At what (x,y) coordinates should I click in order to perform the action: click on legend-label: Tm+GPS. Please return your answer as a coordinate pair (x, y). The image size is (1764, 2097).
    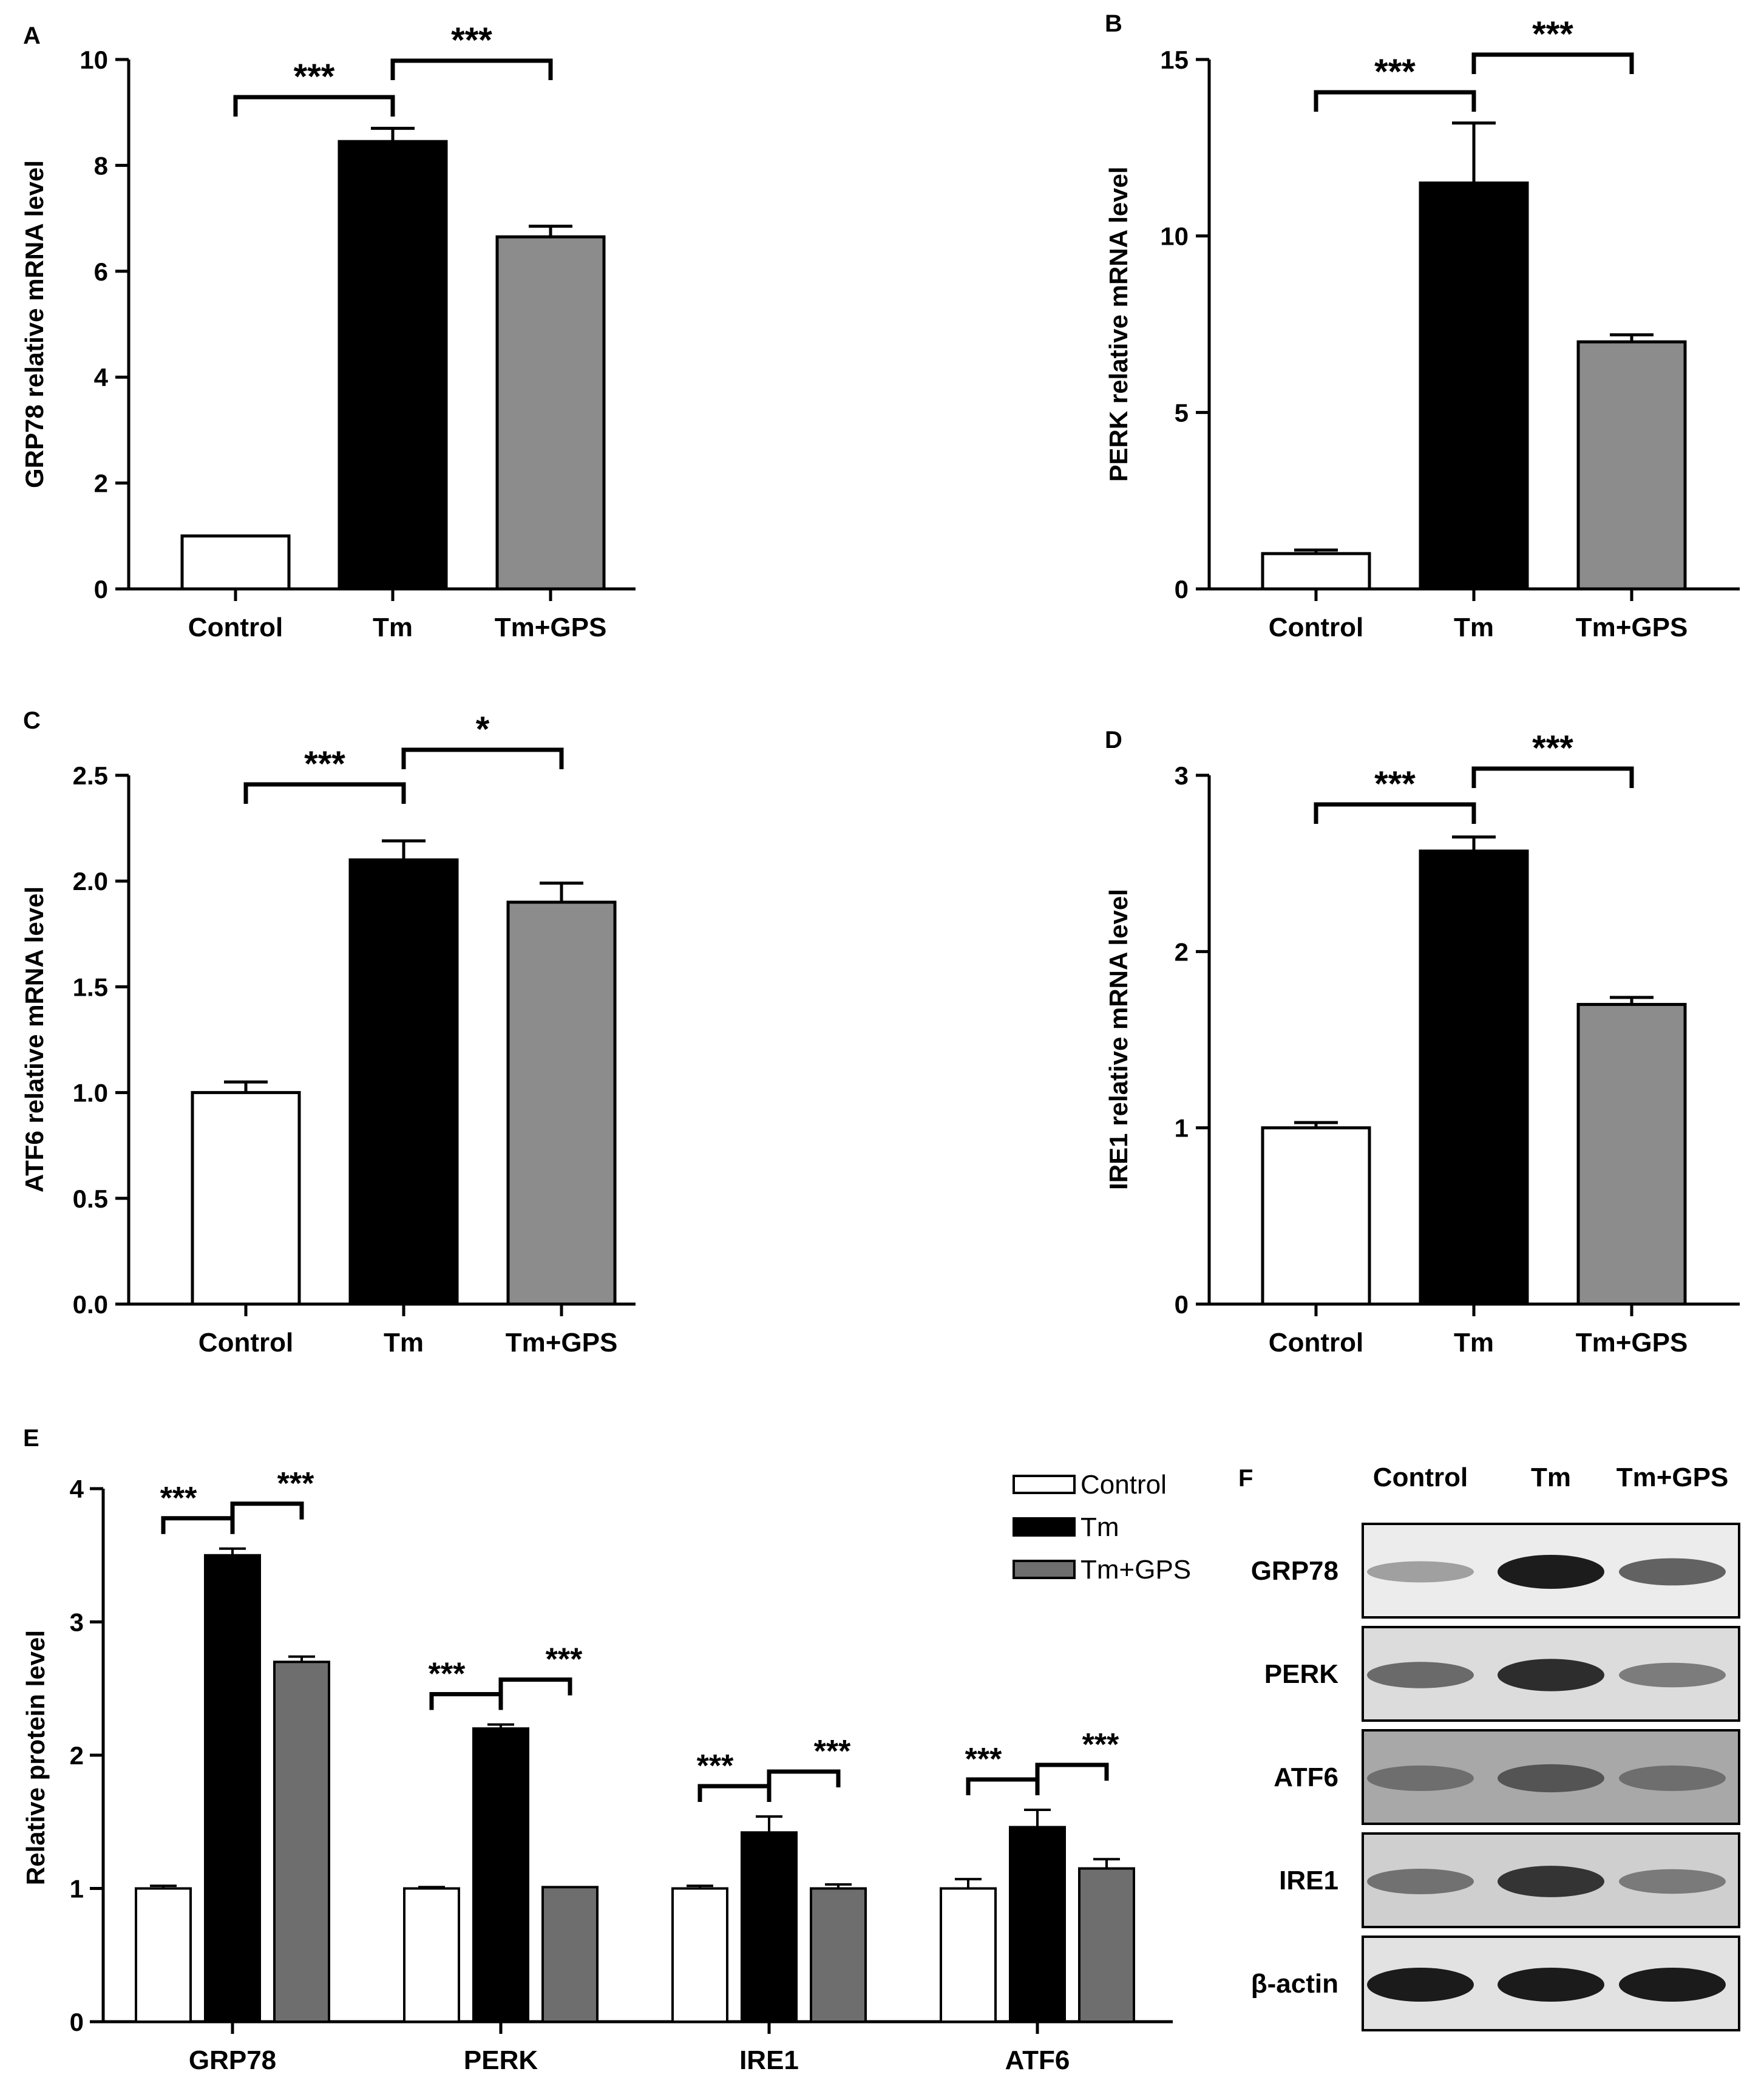
    Looking at the image, I should click on (1135, 1570).